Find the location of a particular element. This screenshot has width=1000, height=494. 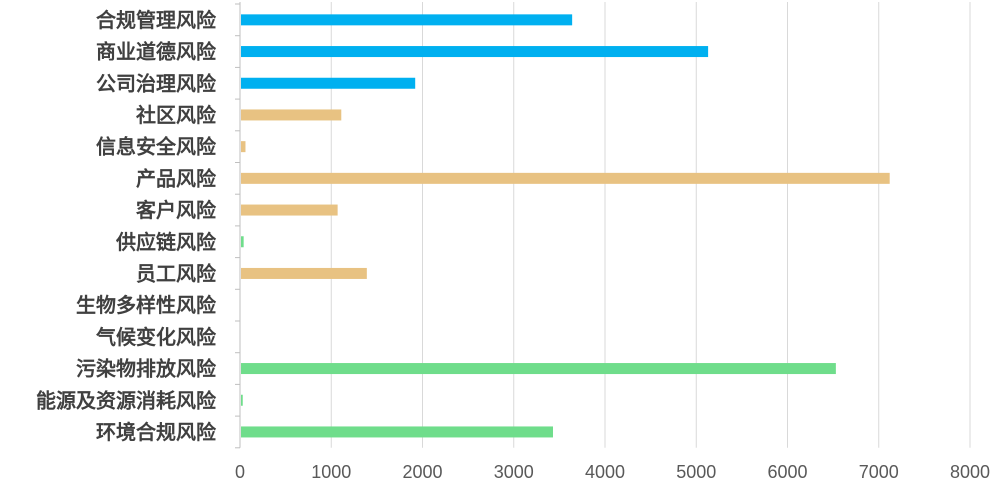

category-label: 客户风险 is located at coordinates (176, 210).